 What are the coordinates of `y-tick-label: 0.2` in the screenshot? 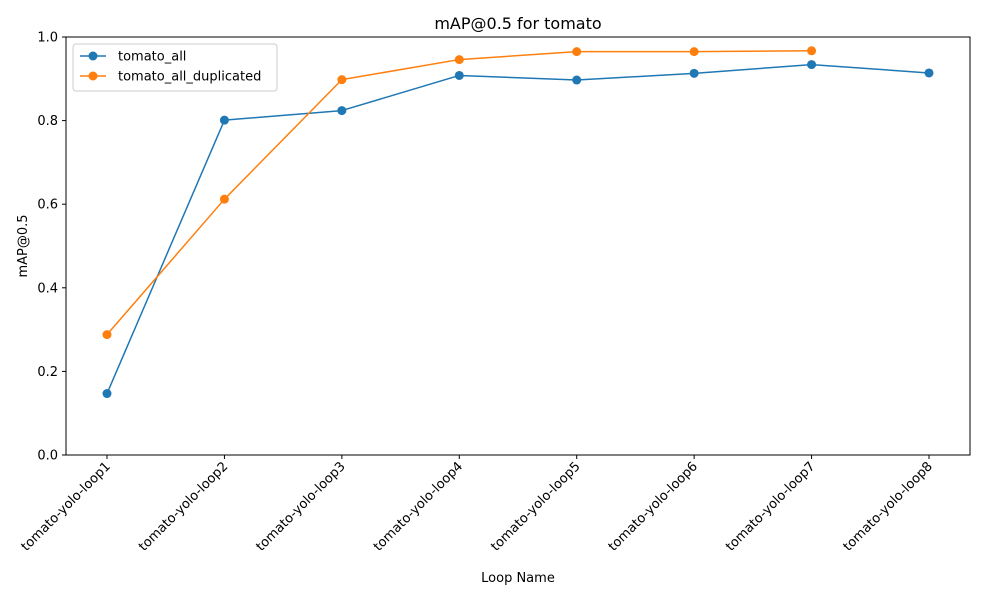 It's located at (47, 372).